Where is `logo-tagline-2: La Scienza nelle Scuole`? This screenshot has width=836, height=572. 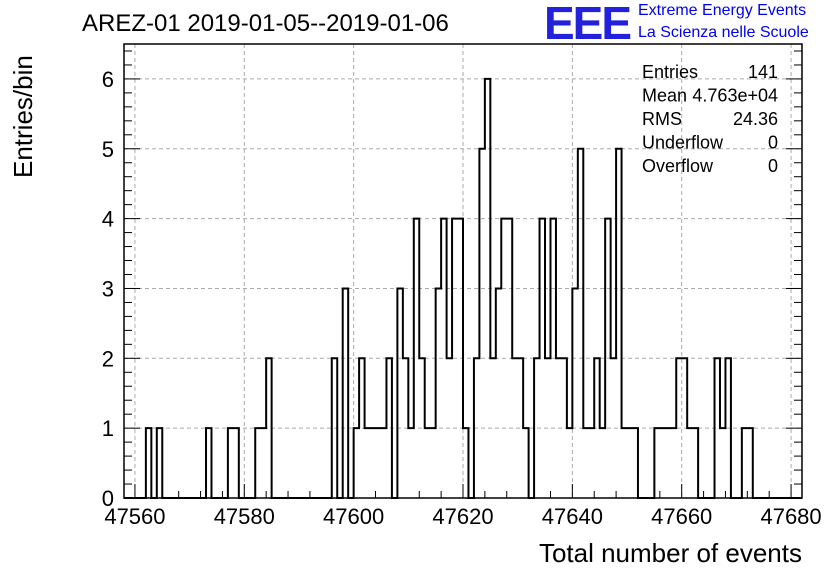
logo-tagline-2: La Scienza nelle Scuole is located at coordinates (723, 32).